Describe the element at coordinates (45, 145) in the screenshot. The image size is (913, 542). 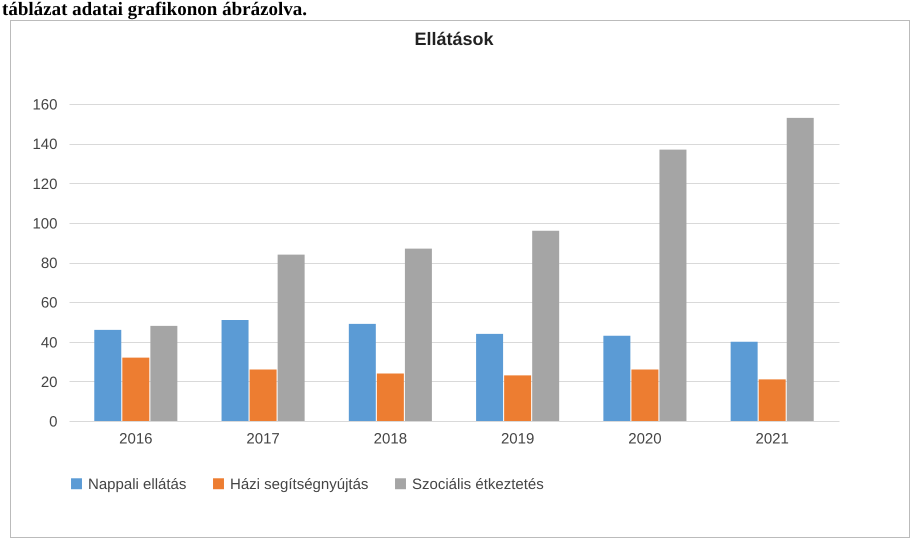
I see `y-tick-label: 140` at that location.